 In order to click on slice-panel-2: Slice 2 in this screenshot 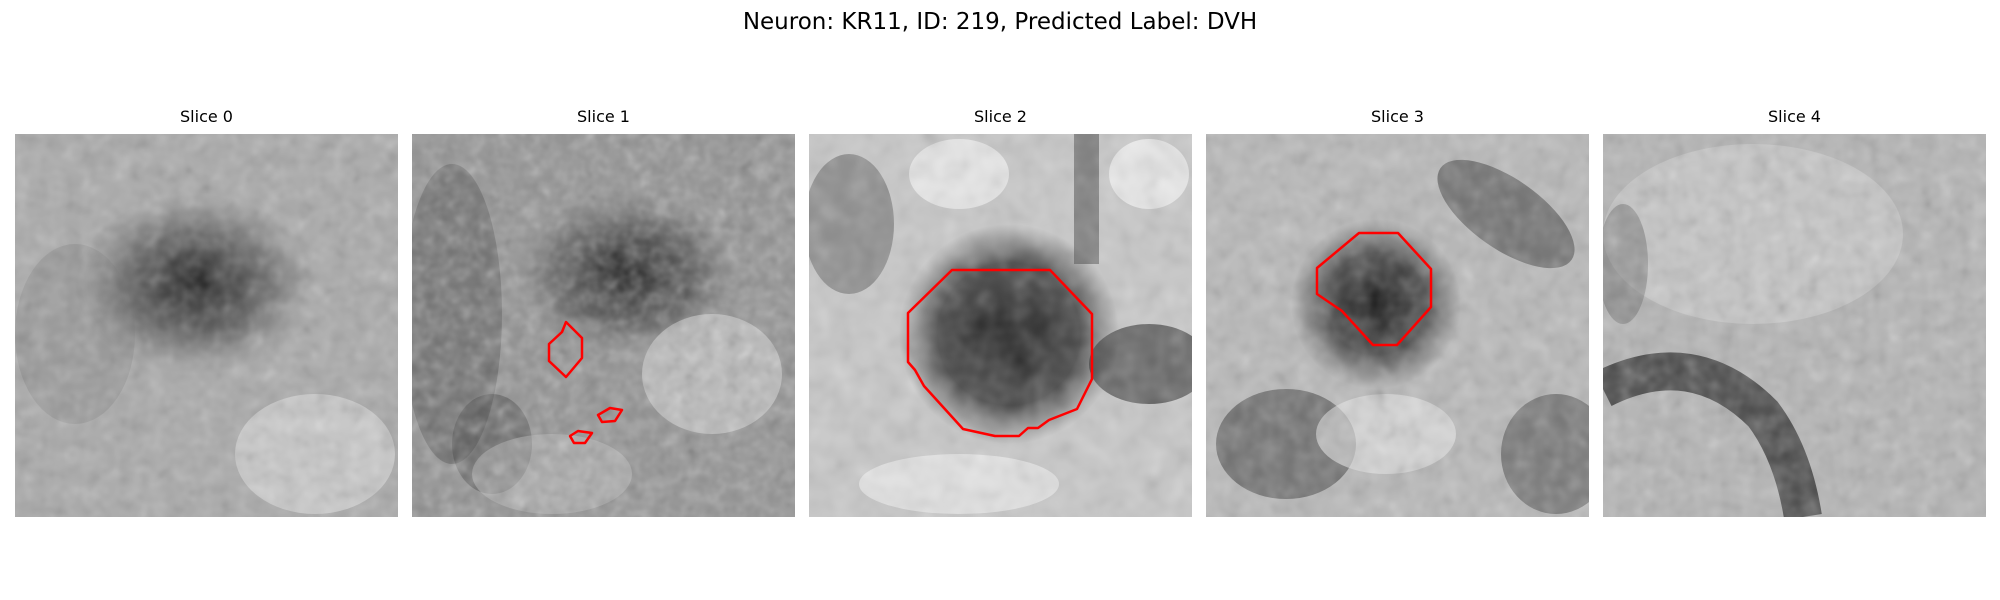, I will do `click(1000, 316)`.